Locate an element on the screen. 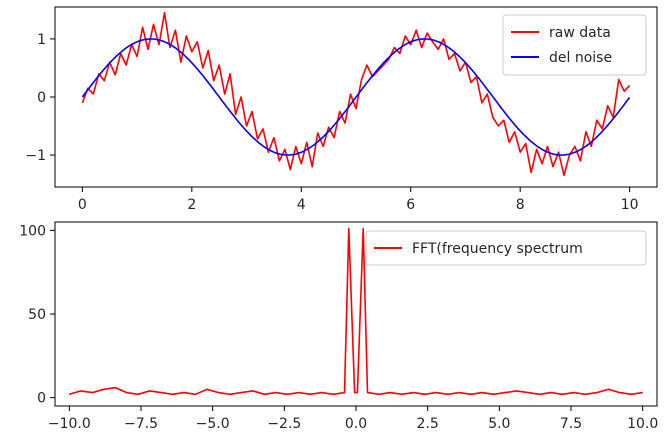  top-plot-legend: raw data del noise is located at coordinates (574, 45).